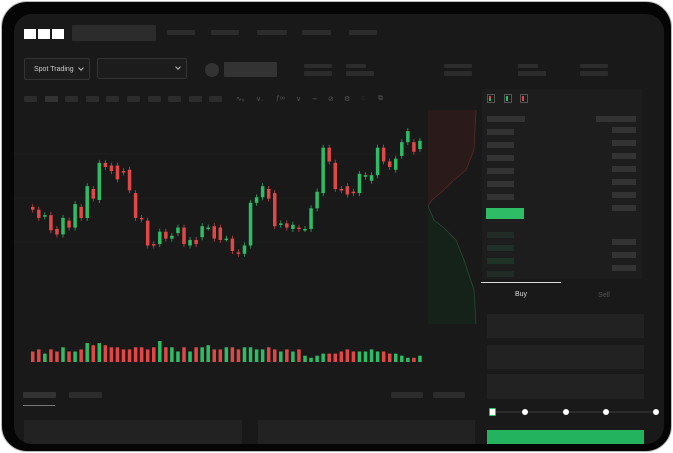 This screenshot has width=673, height=453. Describe the element at coordinates (565, 326) in the screenshot. I see `price-input` at that location.